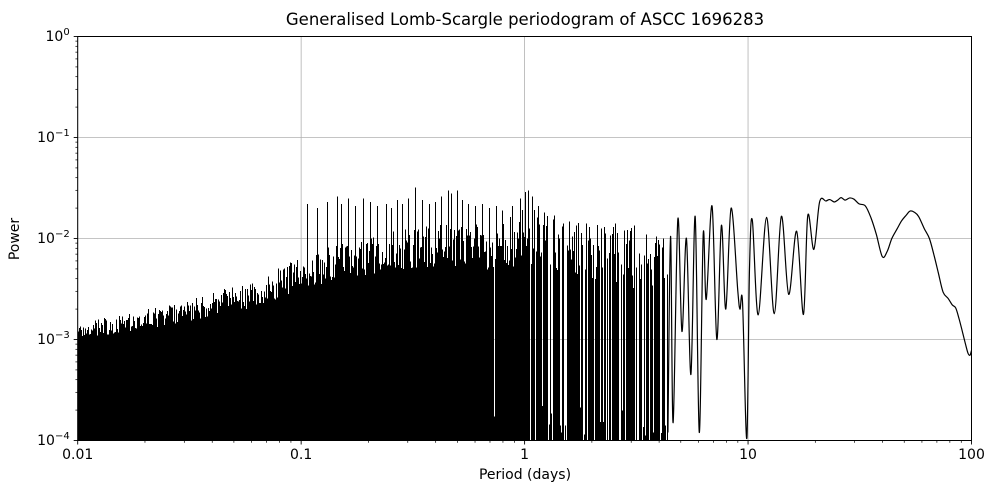 This screenshot has width=1000, height=500. Describe the element at coordinates (301, 455) in the screenshot. I see `x-tick-label: 0.1` at that location.